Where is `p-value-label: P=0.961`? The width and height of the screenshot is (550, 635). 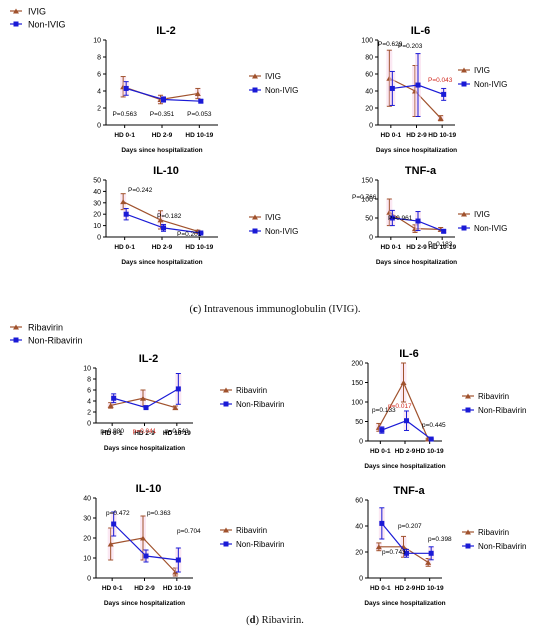 p-value-label: P=0.961 is located at coordinates (400, 218).